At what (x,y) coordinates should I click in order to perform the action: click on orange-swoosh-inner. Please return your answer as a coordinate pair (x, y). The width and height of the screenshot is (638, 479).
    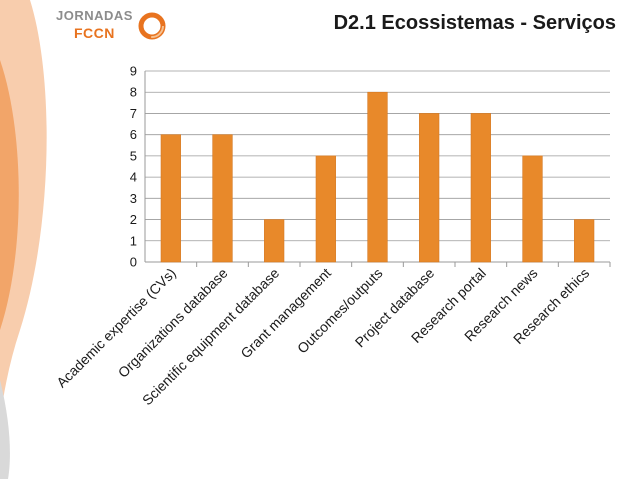
    Looking at the image, I should click on (9, 195).